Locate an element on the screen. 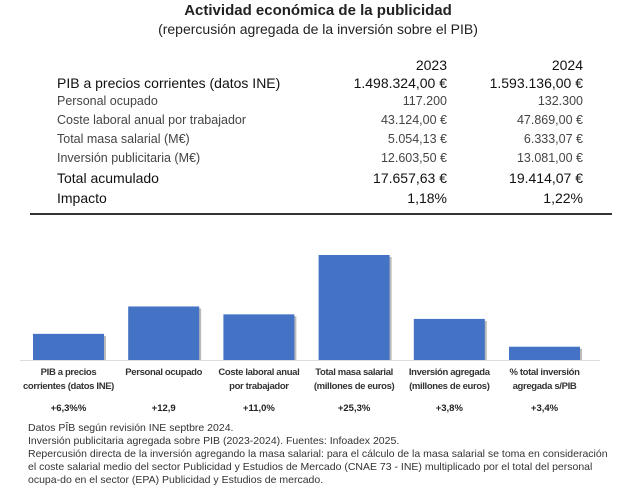 The height and width of the screenshot is (499, 636). row-label: Coste laboral anual por trabajador is located at coordinates (152, 120).